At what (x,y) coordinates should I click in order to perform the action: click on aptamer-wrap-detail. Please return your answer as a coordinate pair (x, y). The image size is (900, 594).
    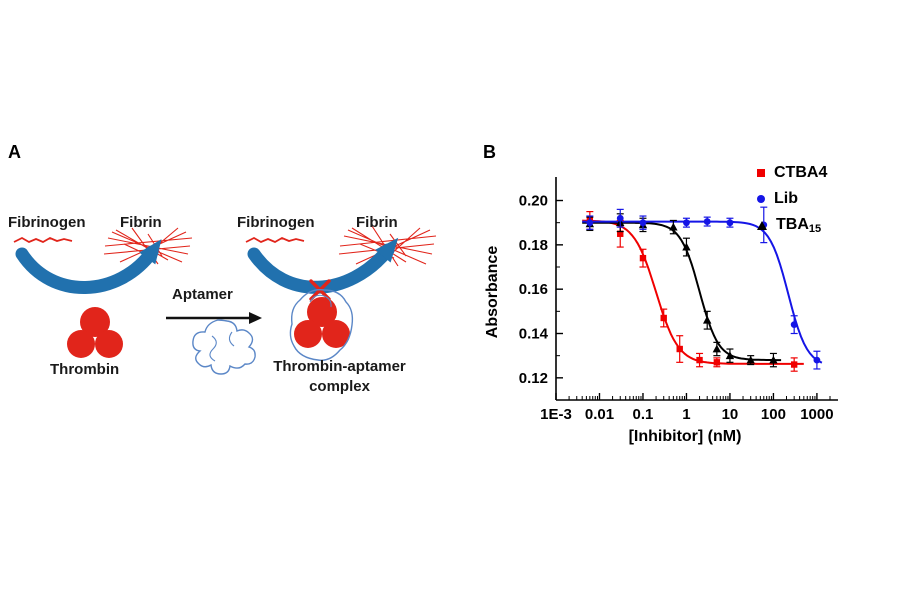
    Looking at the image, I should click on (320, 301).